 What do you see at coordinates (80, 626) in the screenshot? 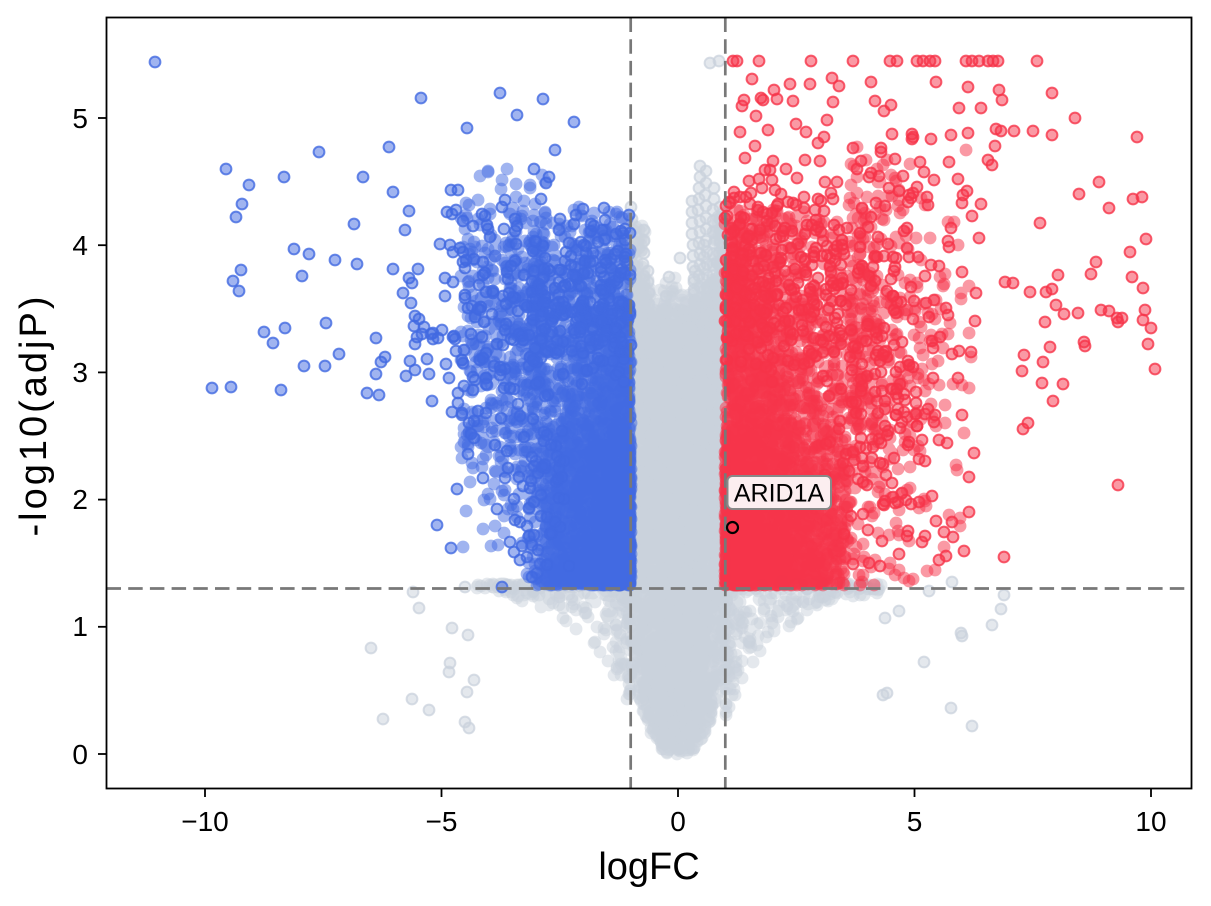
I see `svg-text: 1` at bounding box center [80, 626].